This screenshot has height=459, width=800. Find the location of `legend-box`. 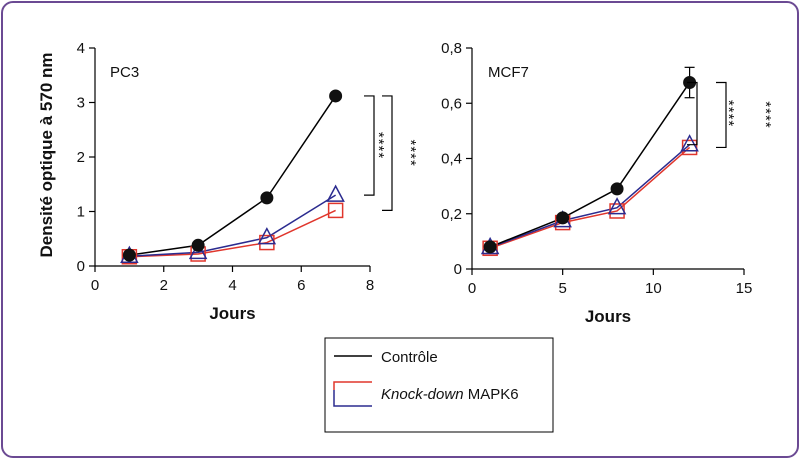

legend-box is located at coordinates (439, 385).